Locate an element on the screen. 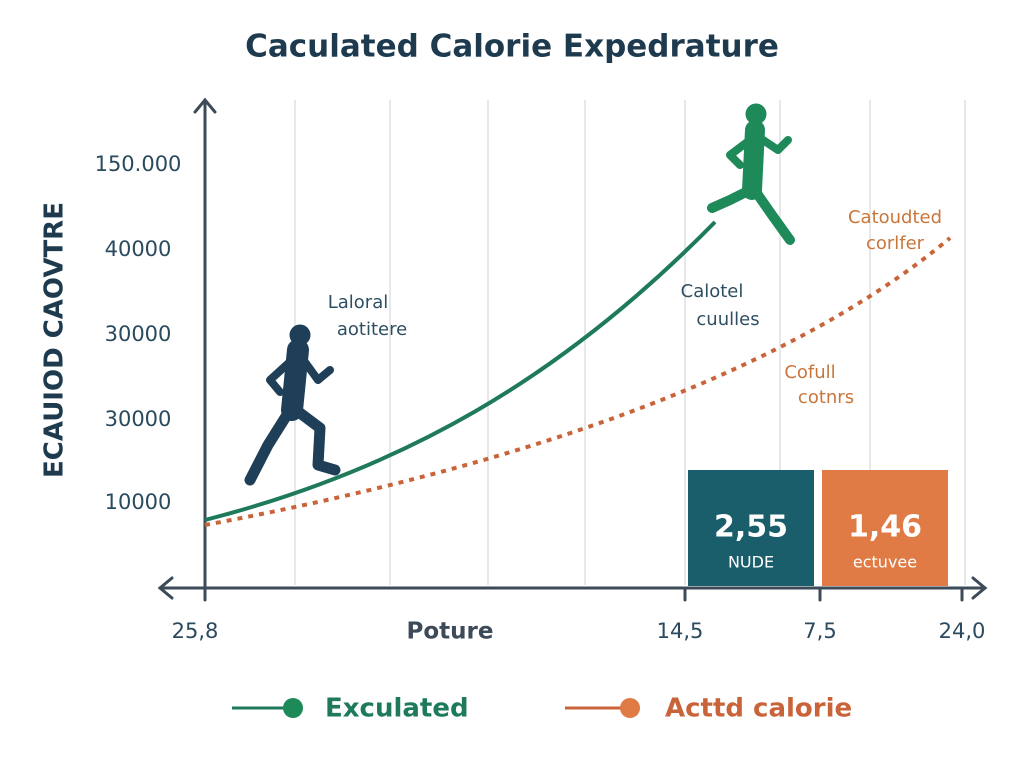  stat-caption: NUDE is located at coordinates (751, 562).